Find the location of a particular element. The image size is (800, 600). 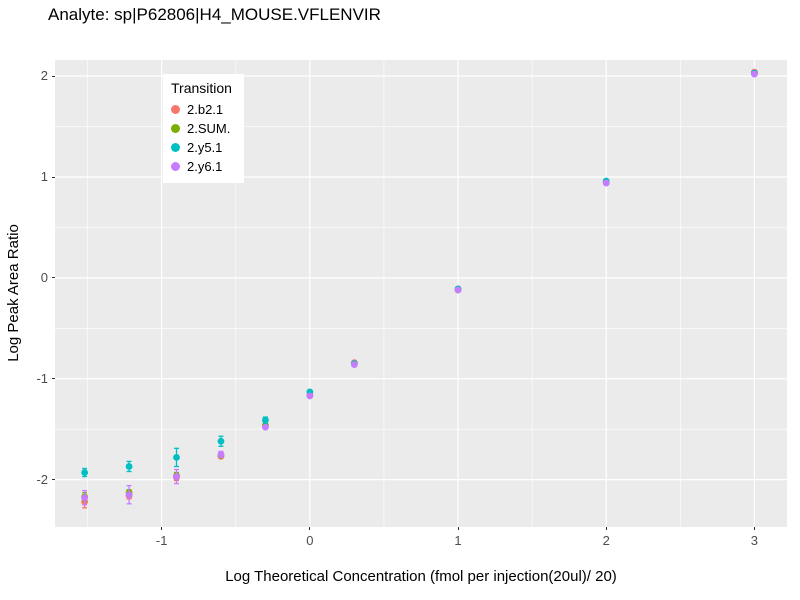

y-tick-label: 0 is located at coordinates (44, 277).